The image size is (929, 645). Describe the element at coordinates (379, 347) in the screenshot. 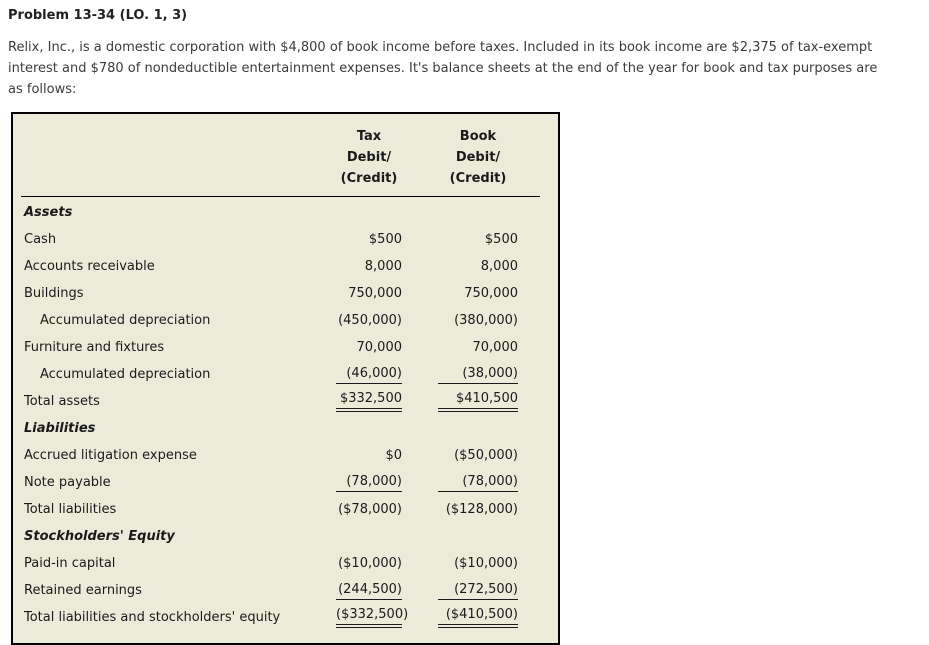

I see `tax-amount: 70,000` at that location.